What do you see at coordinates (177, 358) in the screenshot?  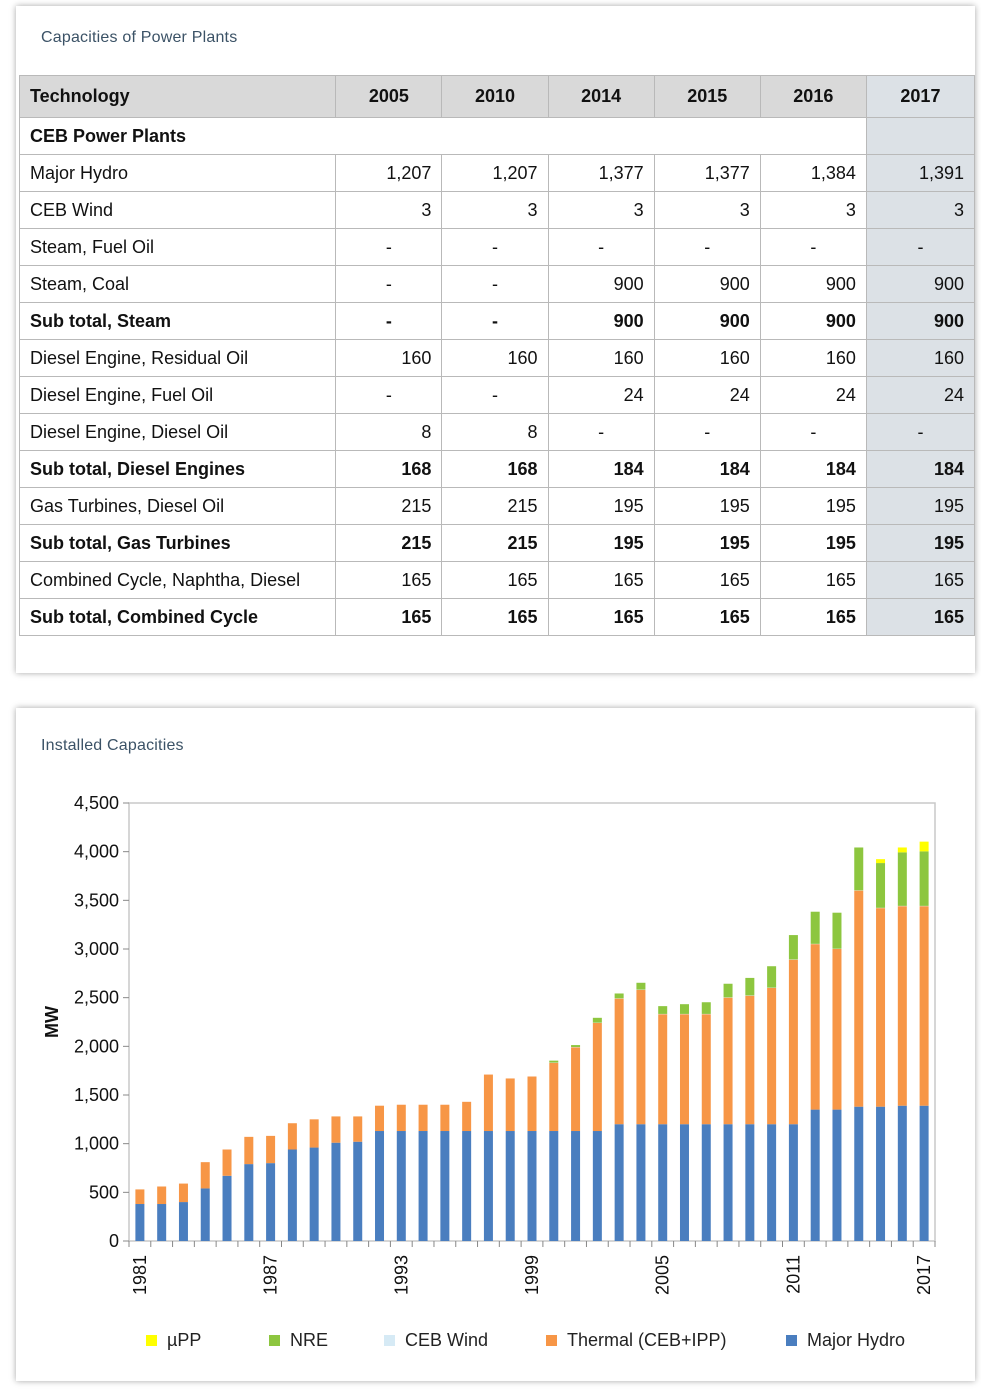 I see `row-label: Diesel Engine, Residual Oil` at bounding box center [177, 358].